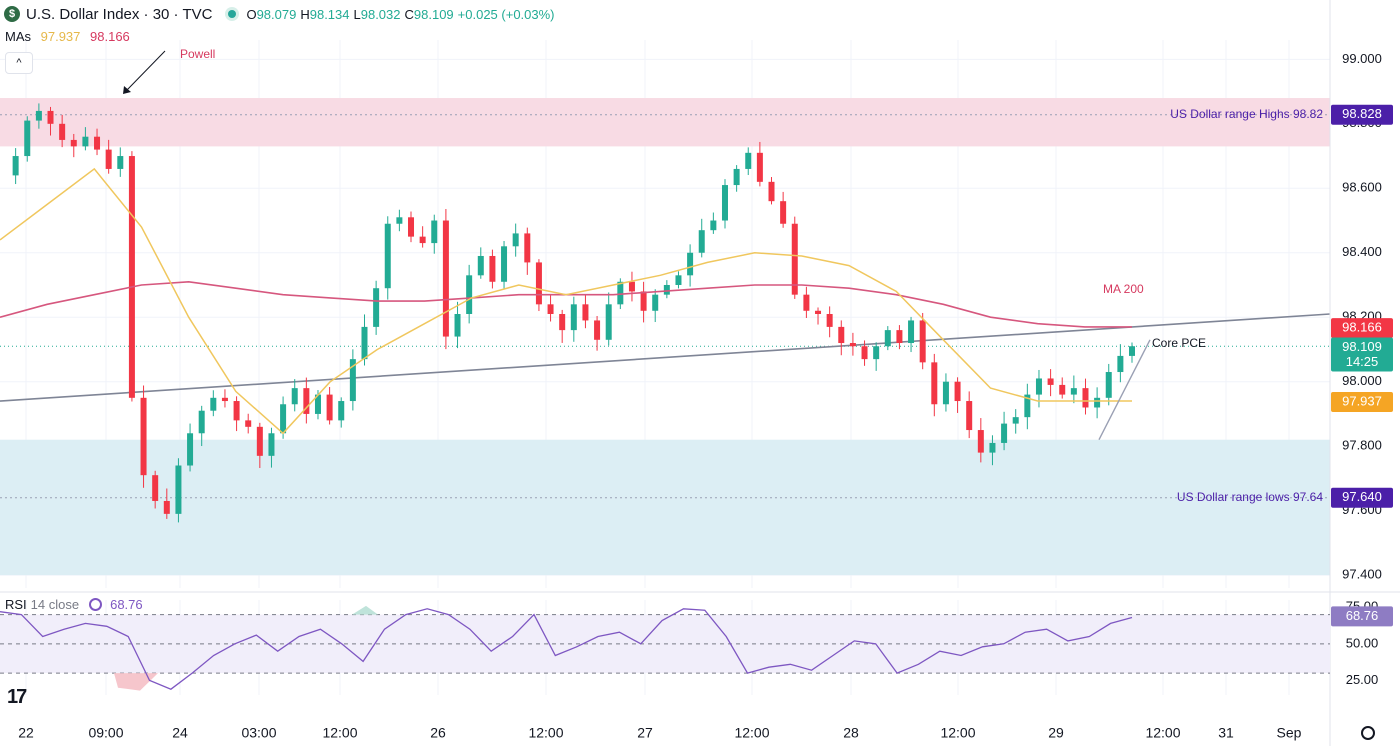 The height and width of the screenshot is (746, 1400). I want to click on ma-legend: MAs 97.937 98.166, so click(67, 36).